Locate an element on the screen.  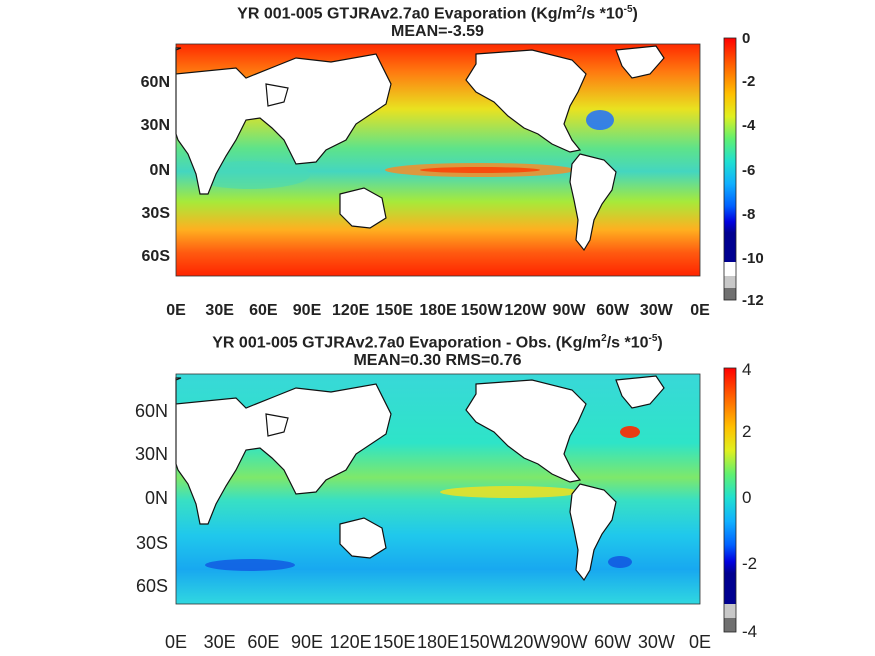
top-ylabel-30n: 30N is located at coordinates (155, 125).